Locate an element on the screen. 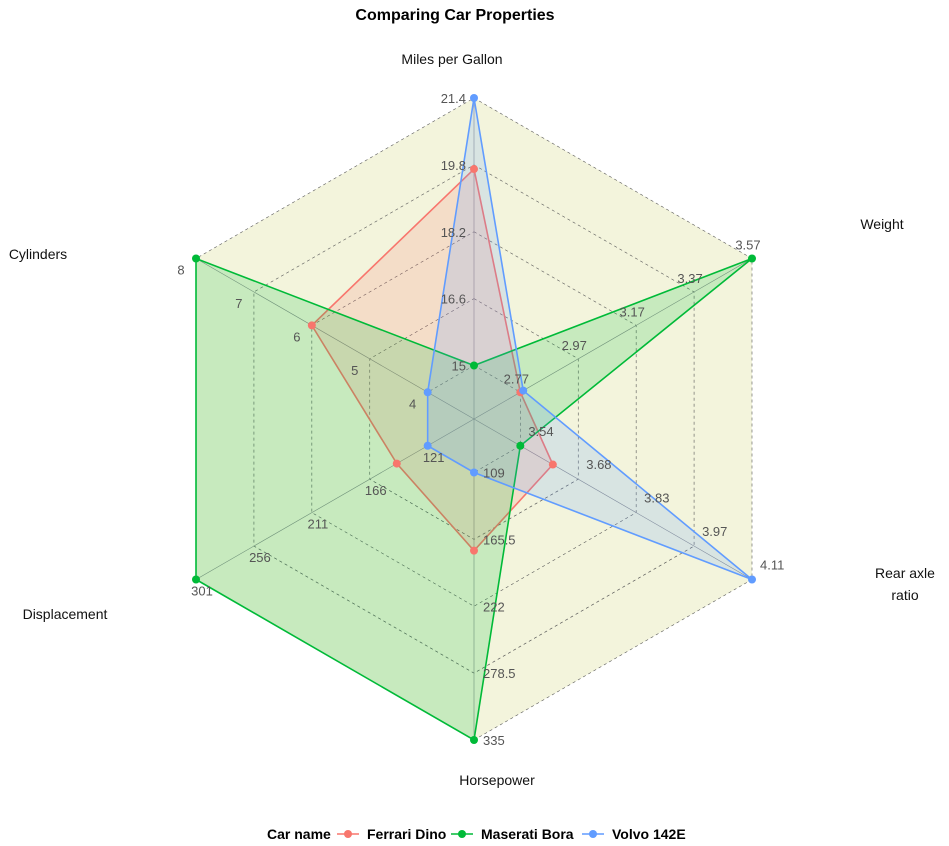 The width and height of the screenshot is (949, 846). tick-label: 6 is located at coordinates (296, 336).